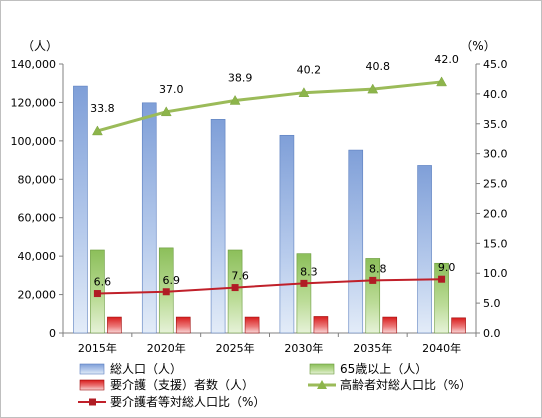 This screenshot has height=418, width=542. I want to click on right-tick-label: 40.0, so click(495, 94).